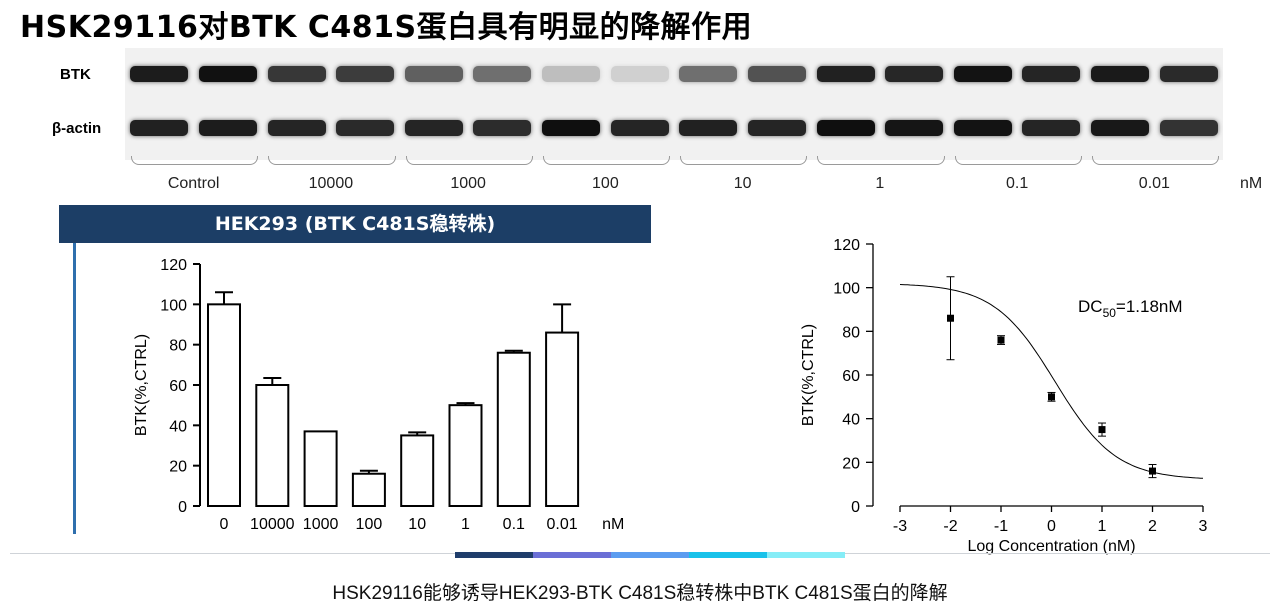 The width and height of the screenshot is (1280, 609). What do you see at coordinates (417, 524) in the screenshot?
I see `bar-chart-x-tick-label: 10` at bounding box center [417, 524].